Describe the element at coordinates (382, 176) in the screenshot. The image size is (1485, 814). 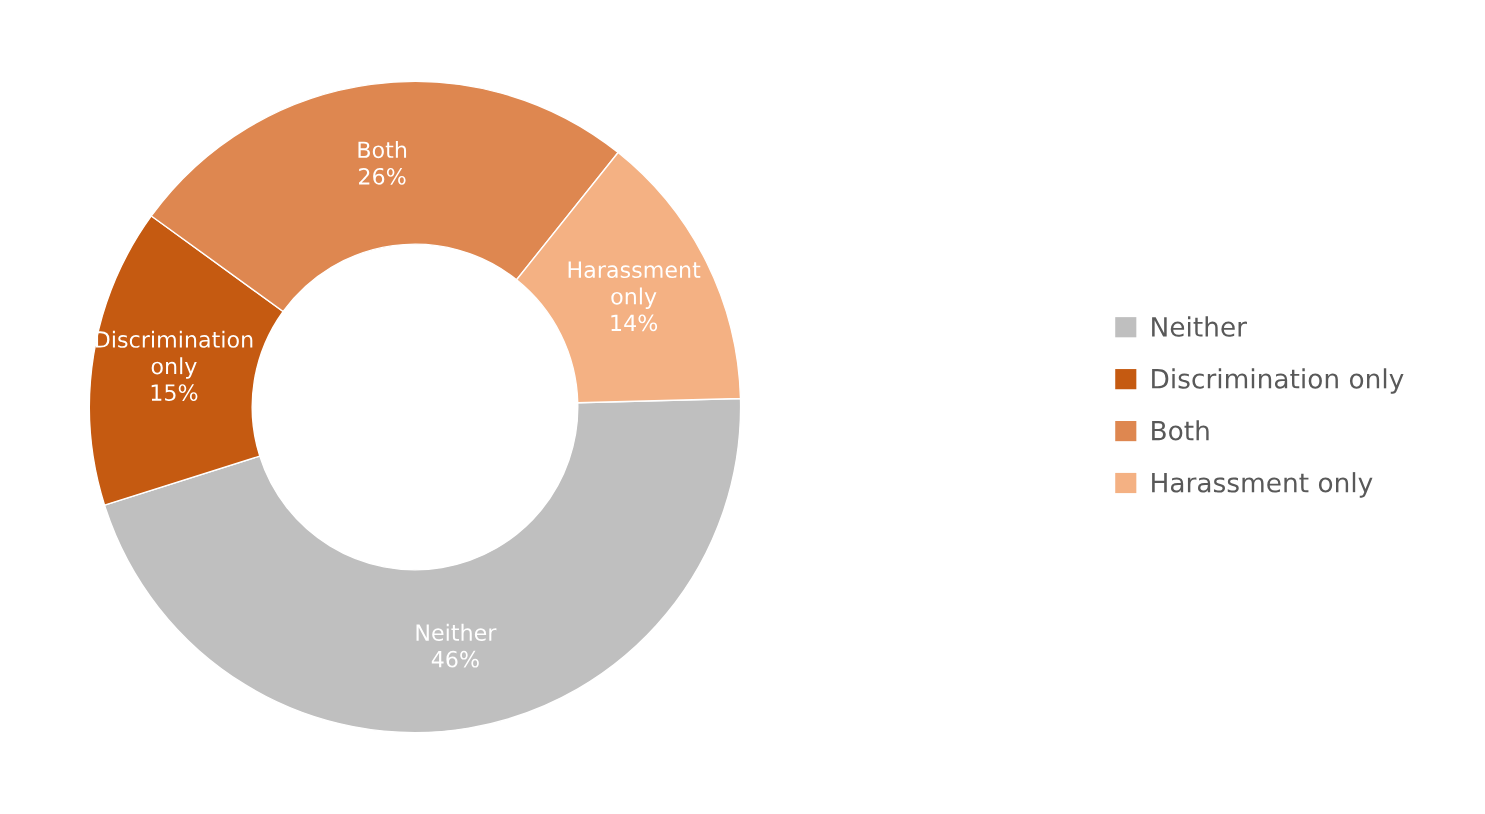
I see `data-label: 26%` at that location.